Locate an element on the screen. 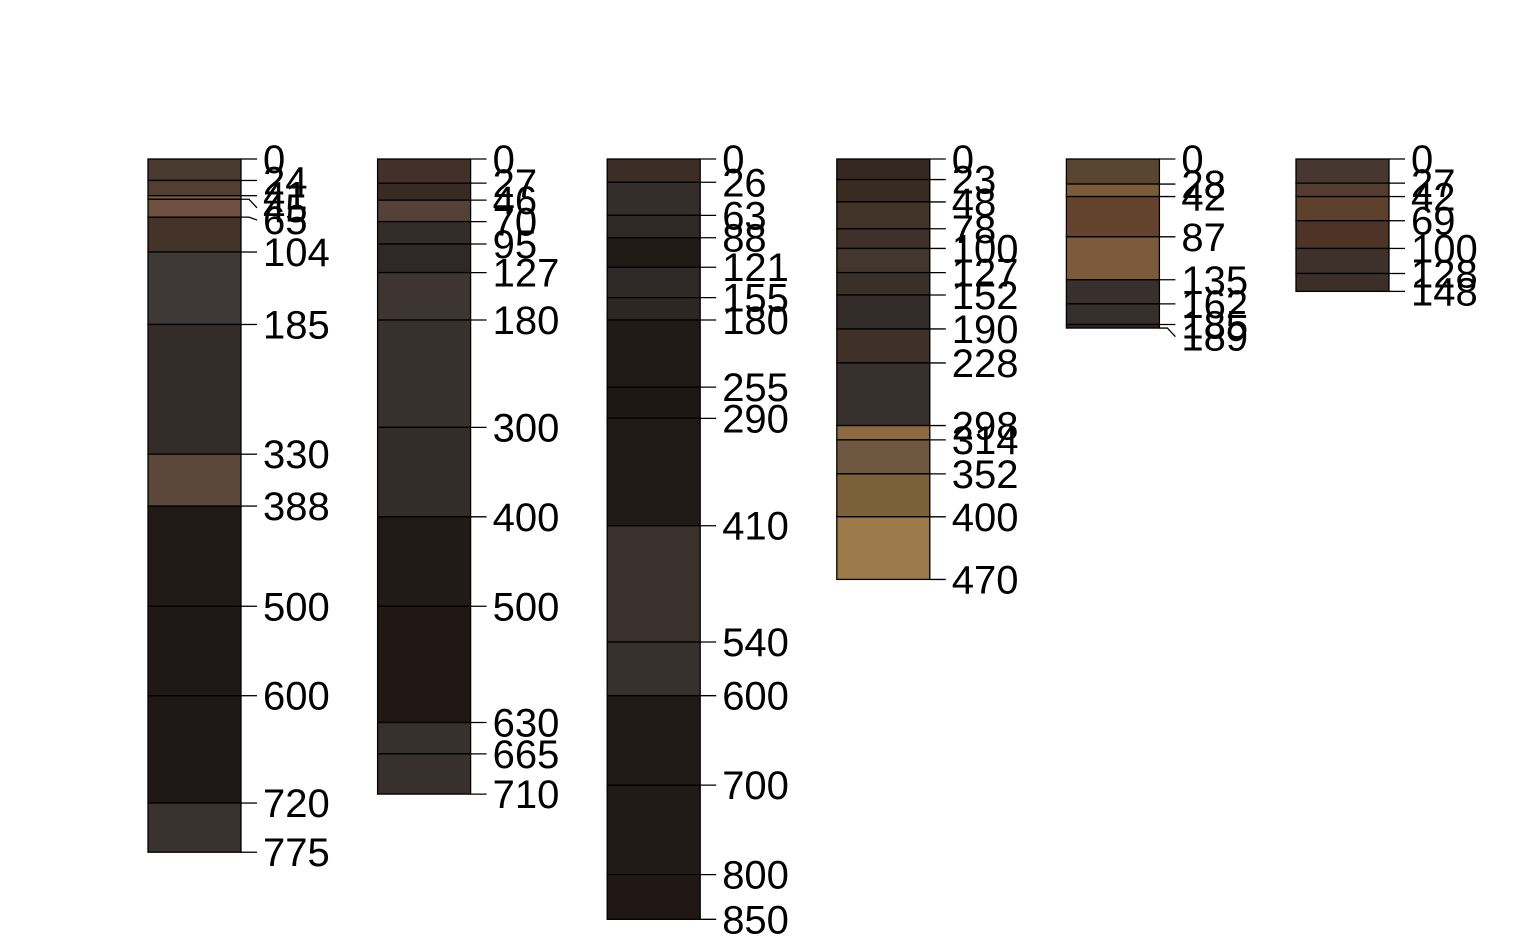 This screenshot has height=950, width=1536. depth-label: 775 is located at coordinates (296, 853).